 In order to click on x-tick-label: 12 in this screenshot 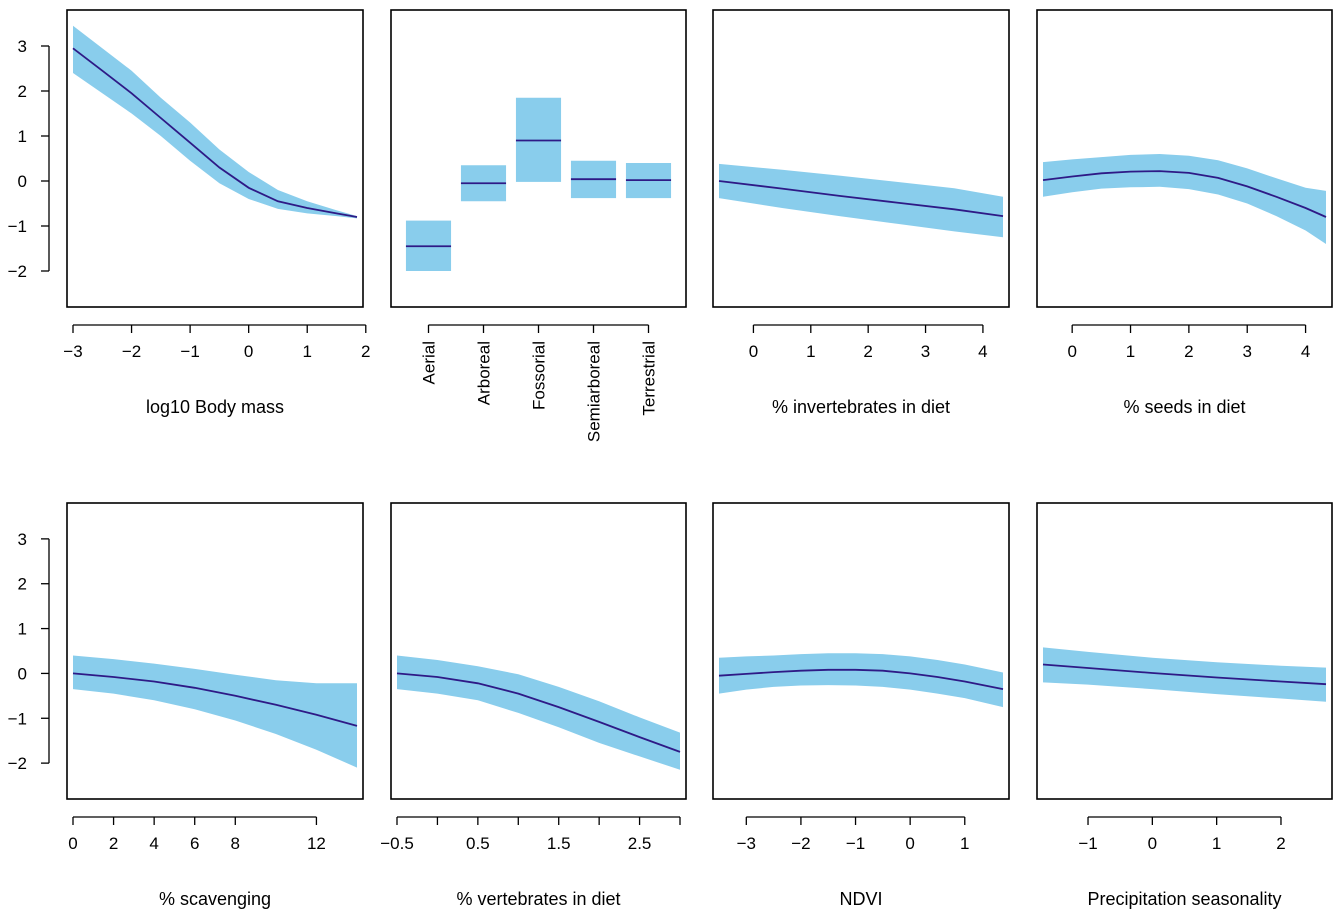, I will do `click(316, 843)`.